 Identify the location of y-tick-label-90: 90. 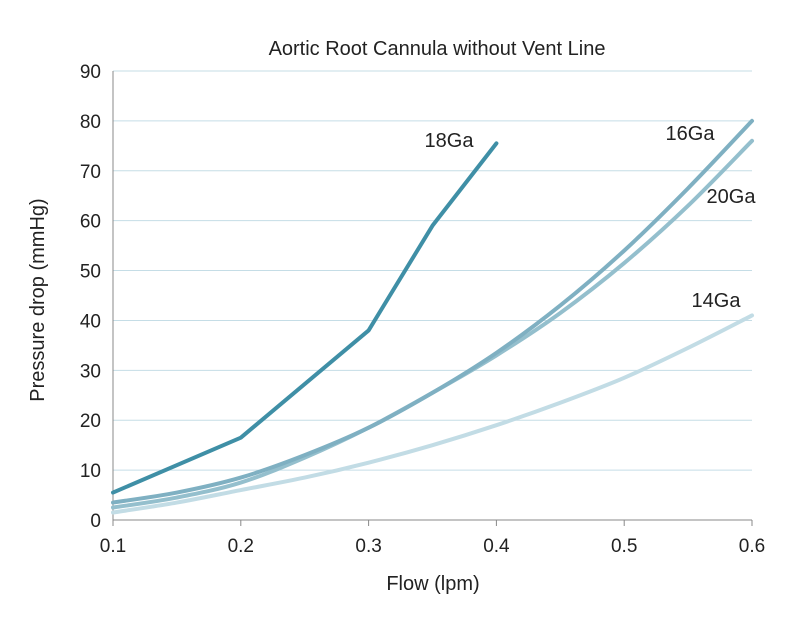
(90, 72).